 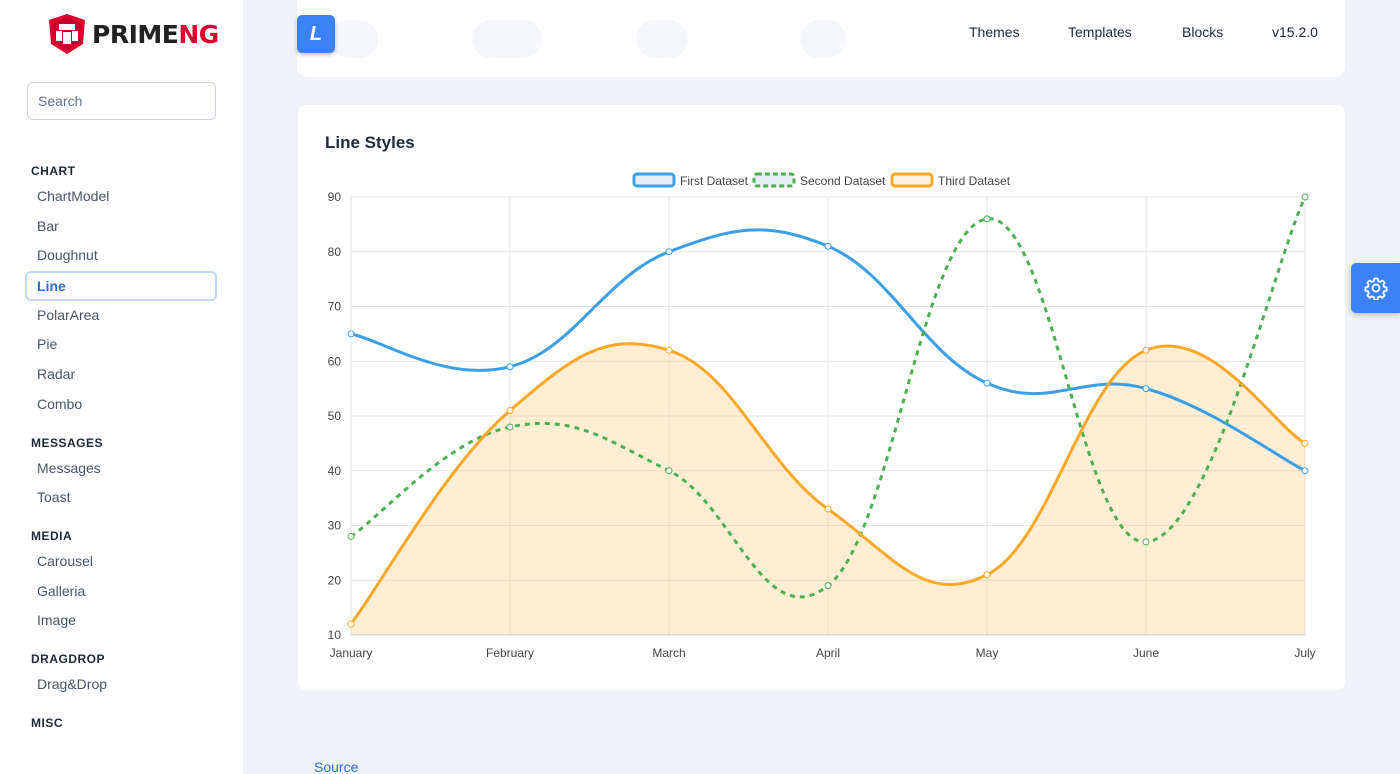 What do you see at coordinates (56, 620) in the screenshot?
I see `sidebar-item-image: Image` at bounding box center [56, 620].